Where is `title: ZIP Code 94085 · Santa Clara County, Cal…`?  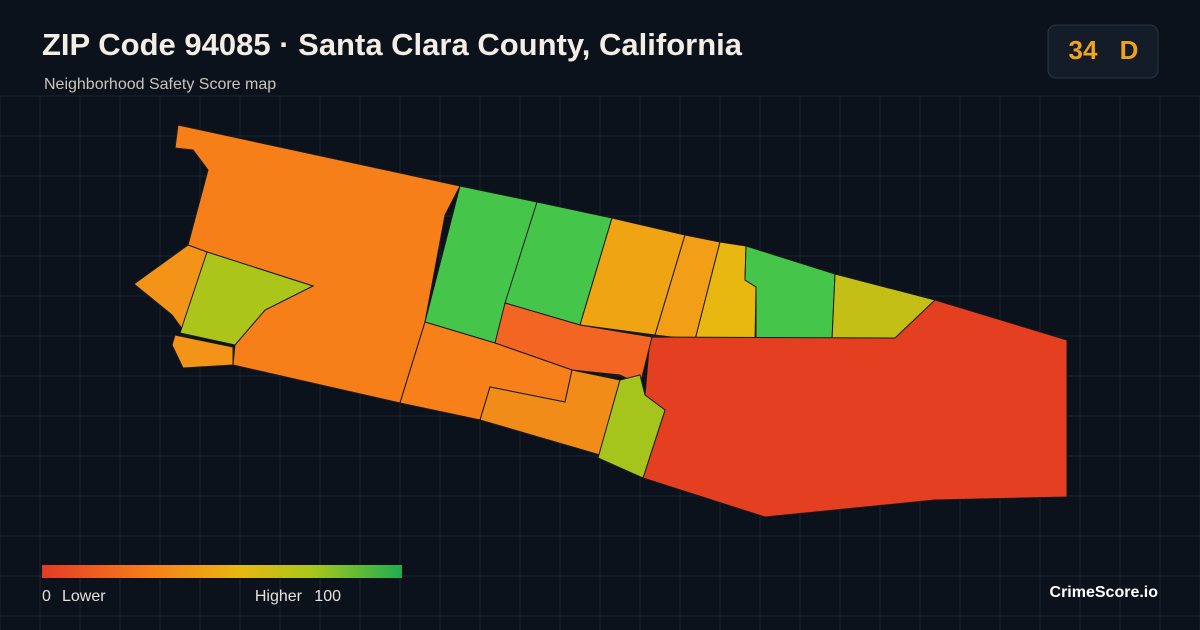
title: ZIP Code 94085 · Santa Clara County, Cal… is located at coordinates (392, 44).